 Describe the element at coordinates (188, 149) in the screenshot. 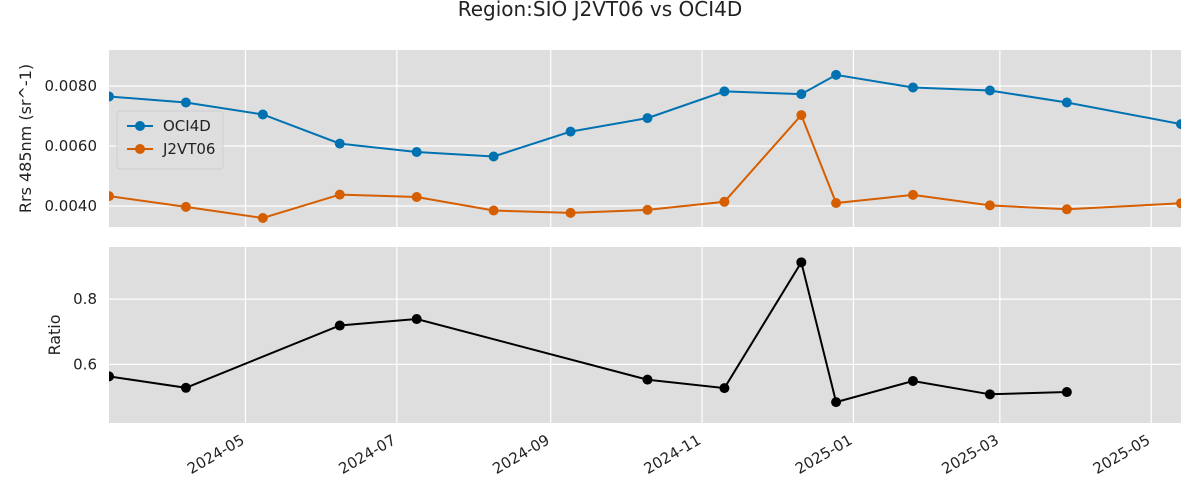

I see `legend-label: J2VT06` at that location.